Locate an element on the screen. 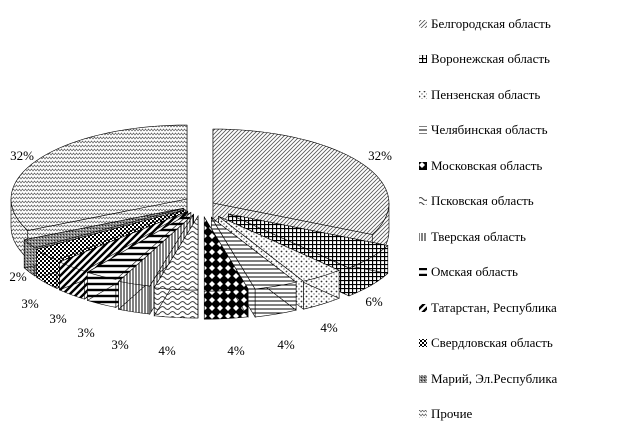  legend-item: Омская область is located at coordinates (518, 273).